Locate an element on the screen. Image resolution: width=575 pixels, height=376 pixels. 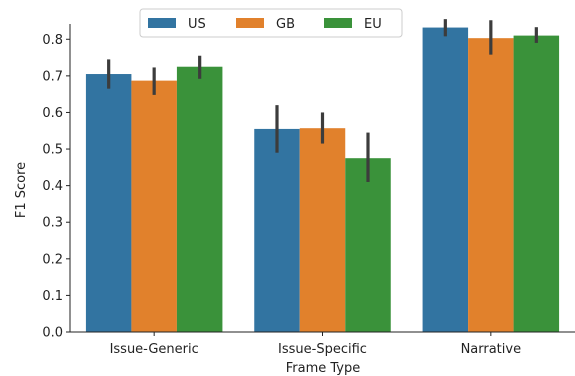
y-tick-label: 0.8 is located at coordinates (52, 40).